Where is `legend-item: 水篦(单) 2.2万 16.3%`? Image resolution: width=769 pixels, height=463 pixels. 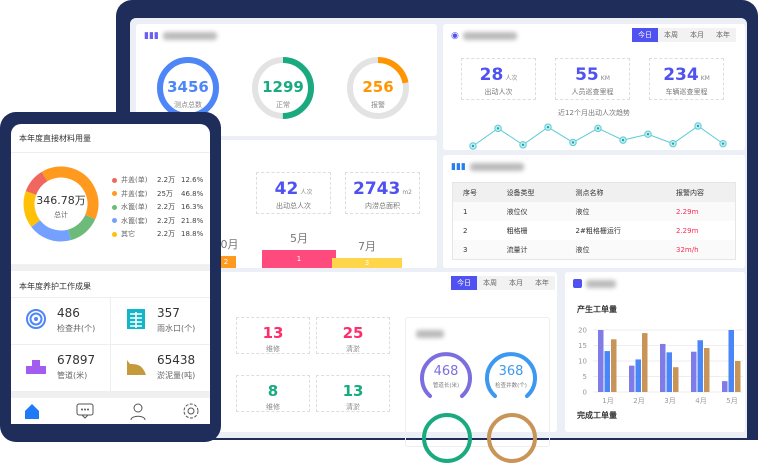
legend-item: 水篦(单) 2.2万 16.3% is located at coordinates (157, 207).